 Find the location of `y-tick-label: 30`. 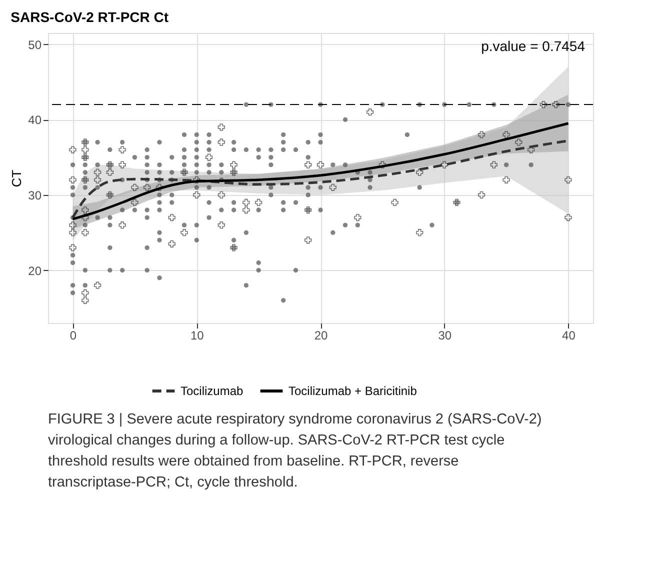

y-tick-label: 30 is located at coordinates (35, 195).